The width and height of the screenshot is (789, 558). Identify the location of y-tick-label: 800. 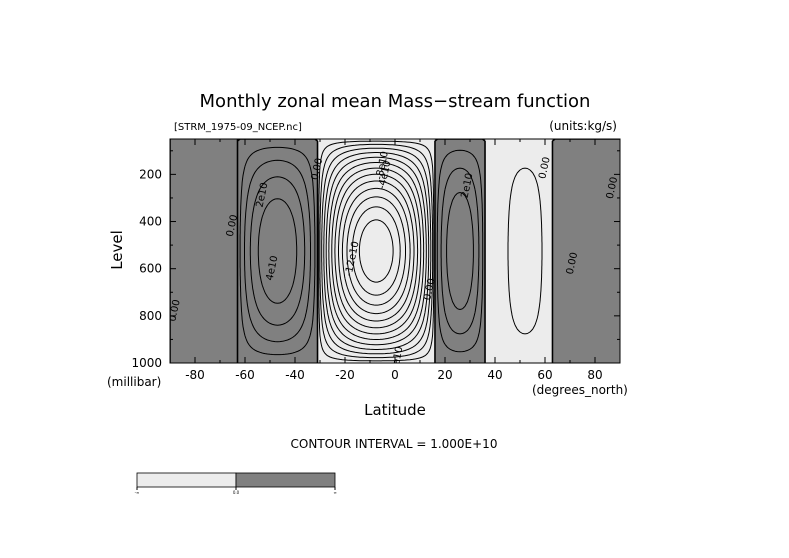
(150, 316).